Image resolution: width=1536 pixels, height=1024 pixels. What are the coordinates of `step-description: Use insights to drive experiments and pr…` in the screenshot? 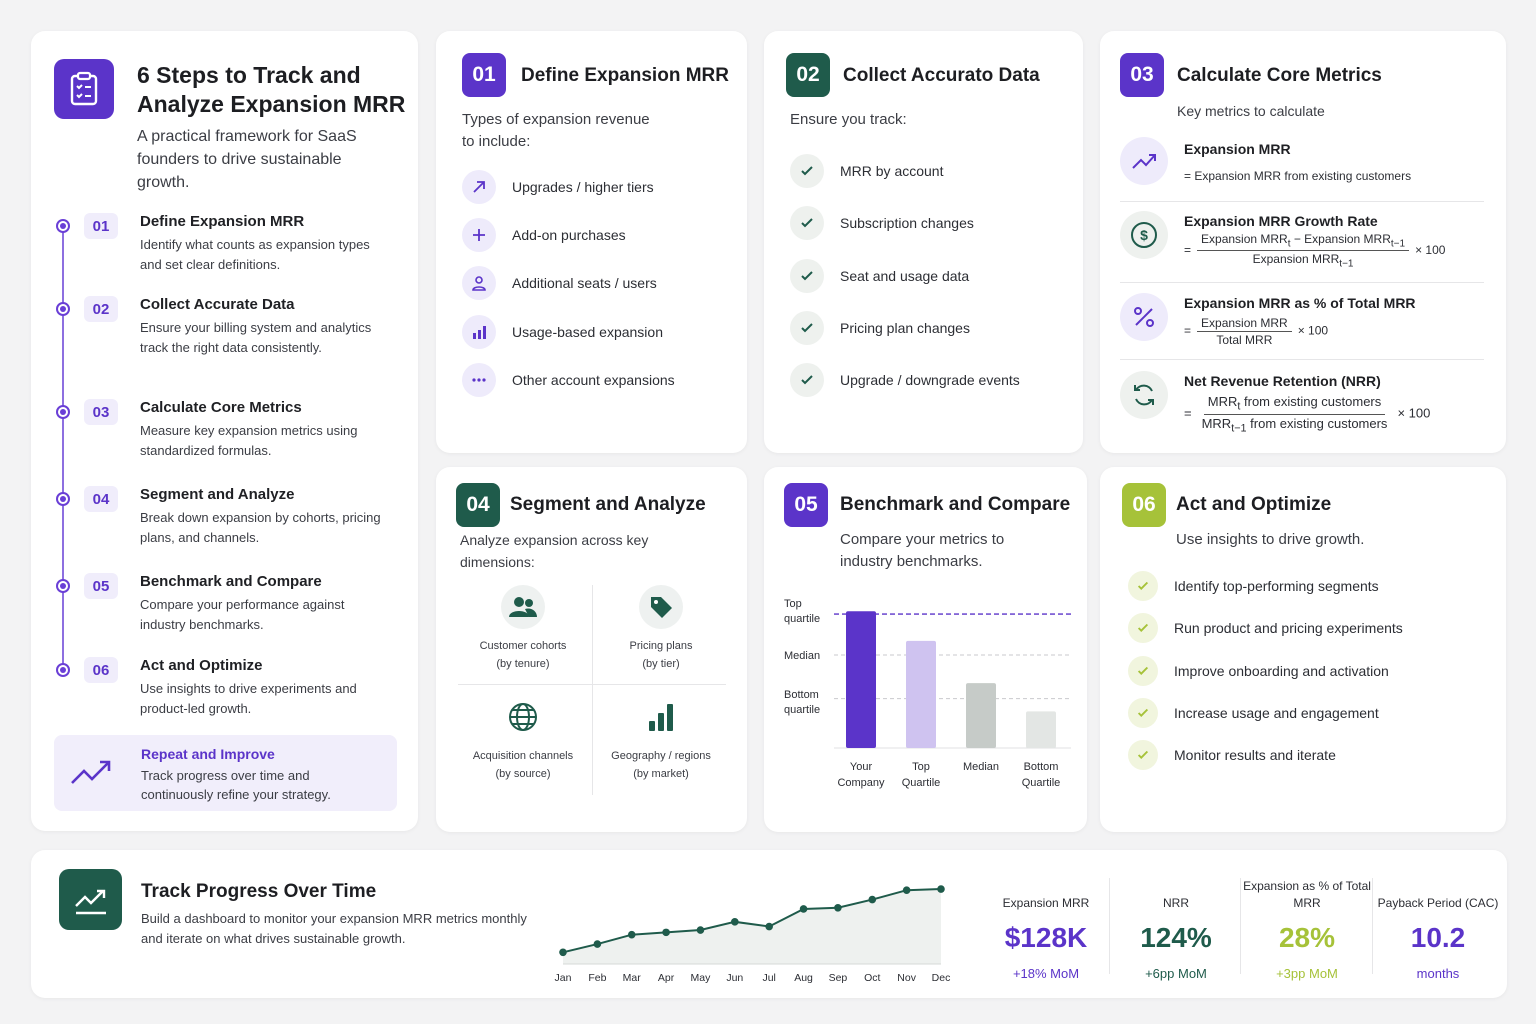 It's located at (248, 698).